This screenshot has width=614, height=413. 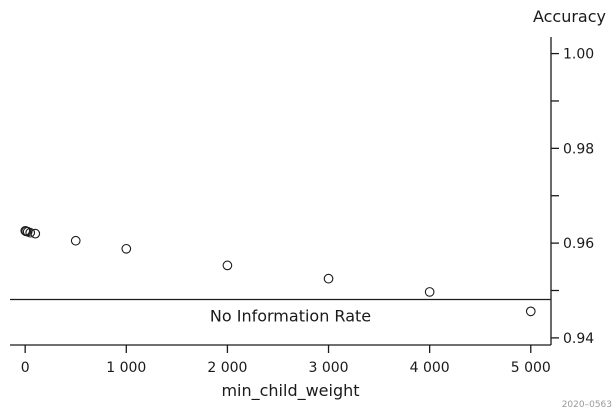 What do you see at coordinates (578, 55) in the screenshot?
I see `y-tick-label: 1.00` at bounding box center [578, 55].